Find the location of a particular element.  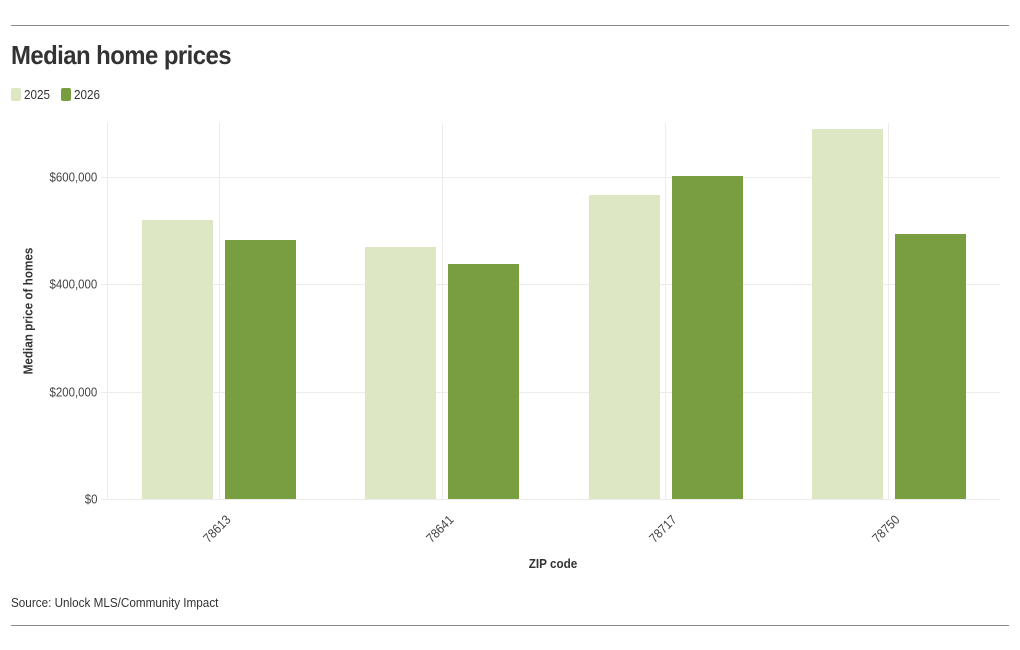

legend-item-2025: 2025 is located at coordinates (32, 94).